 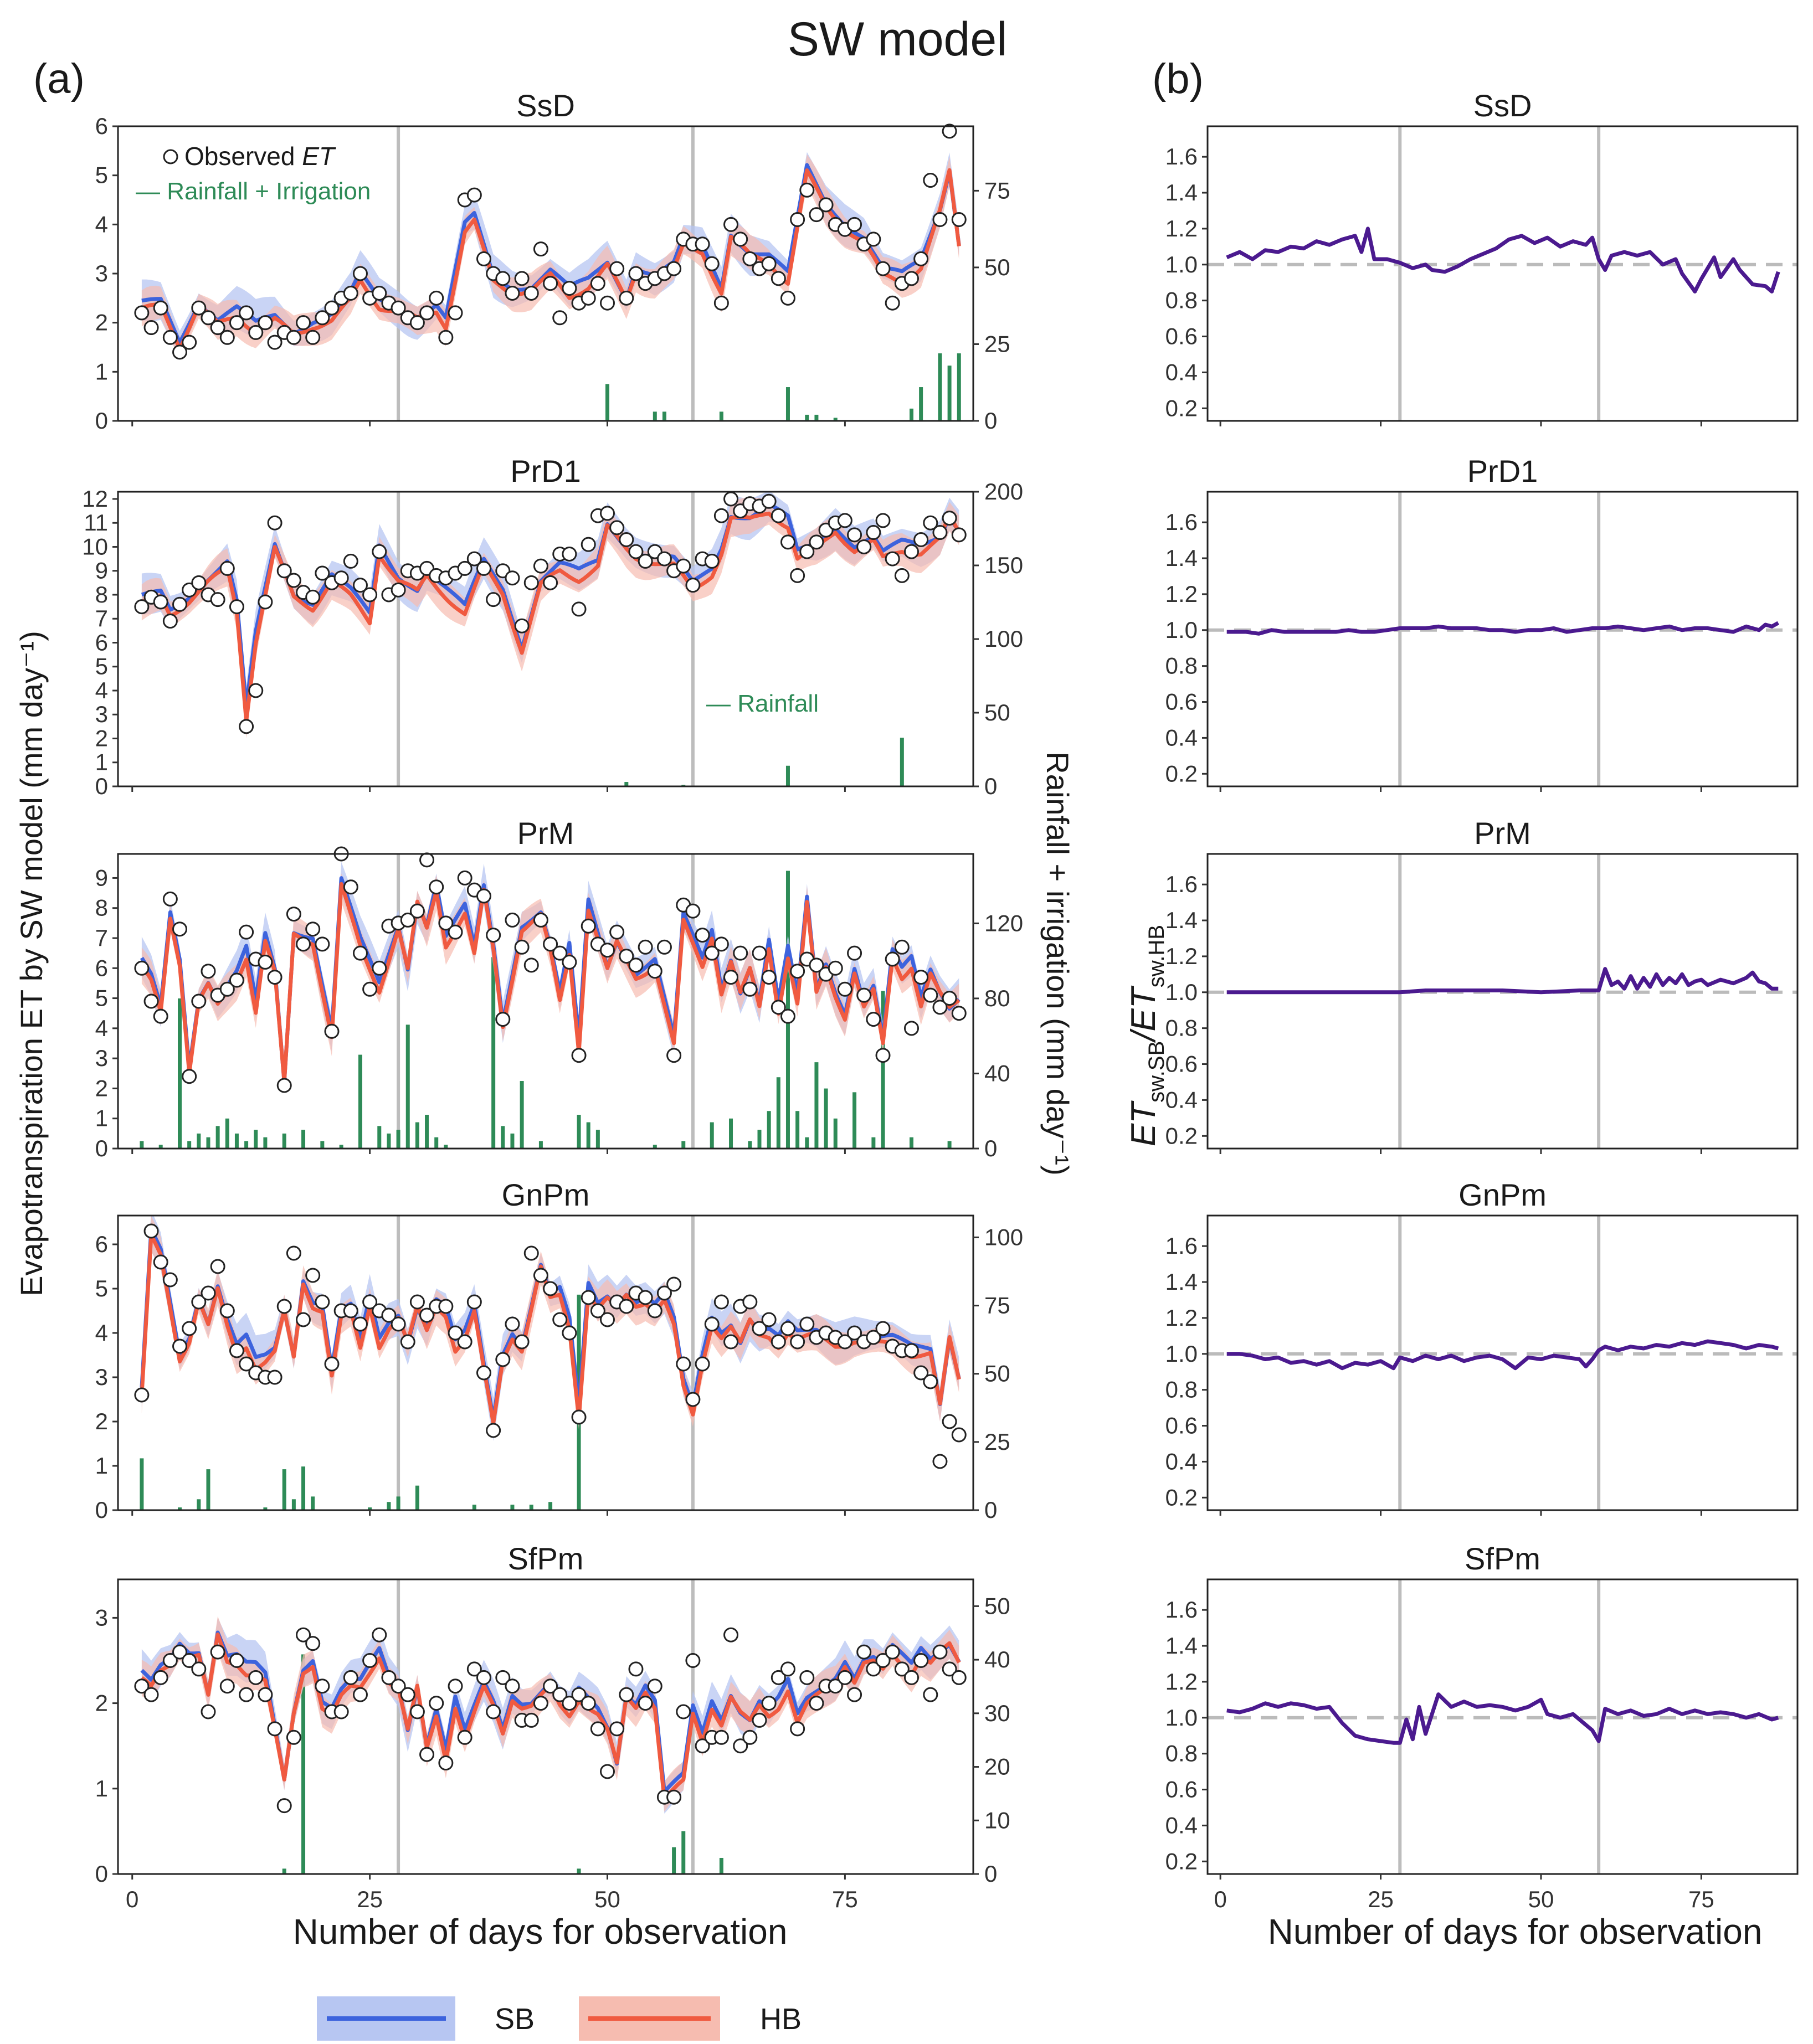 I want to click on ratio-line, so click(x=1503, y=1718).